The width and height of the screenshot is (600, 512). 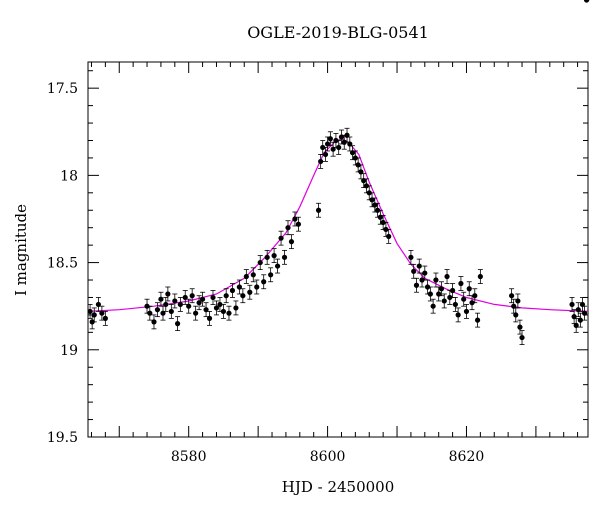 I want to click on y-tick-label: 18.5, so click(x=62, y=264).